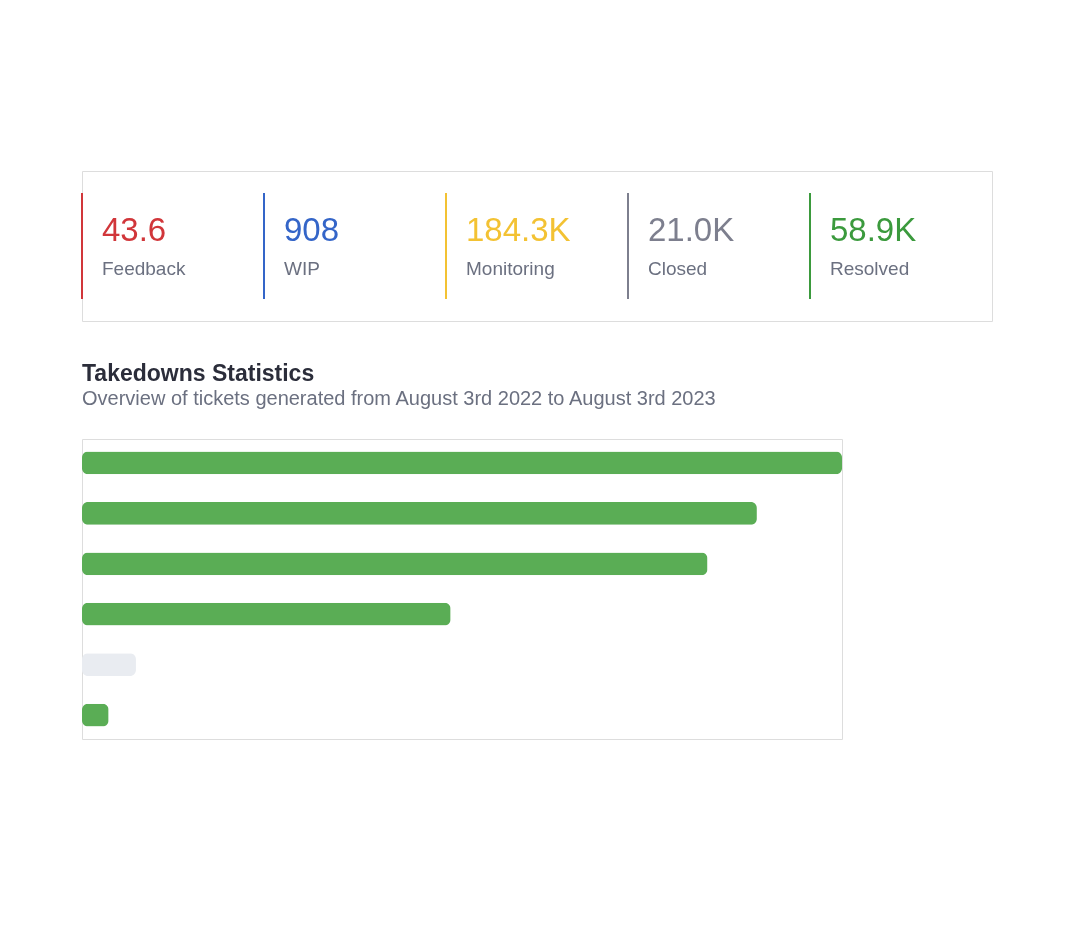 Image resolution: width=1080 pixels, height=951 pixels. I want to click on chart-subtitle: Overview of tickets generated from August 3rd 2022 to August 3rd 2023, so click(399, 398).